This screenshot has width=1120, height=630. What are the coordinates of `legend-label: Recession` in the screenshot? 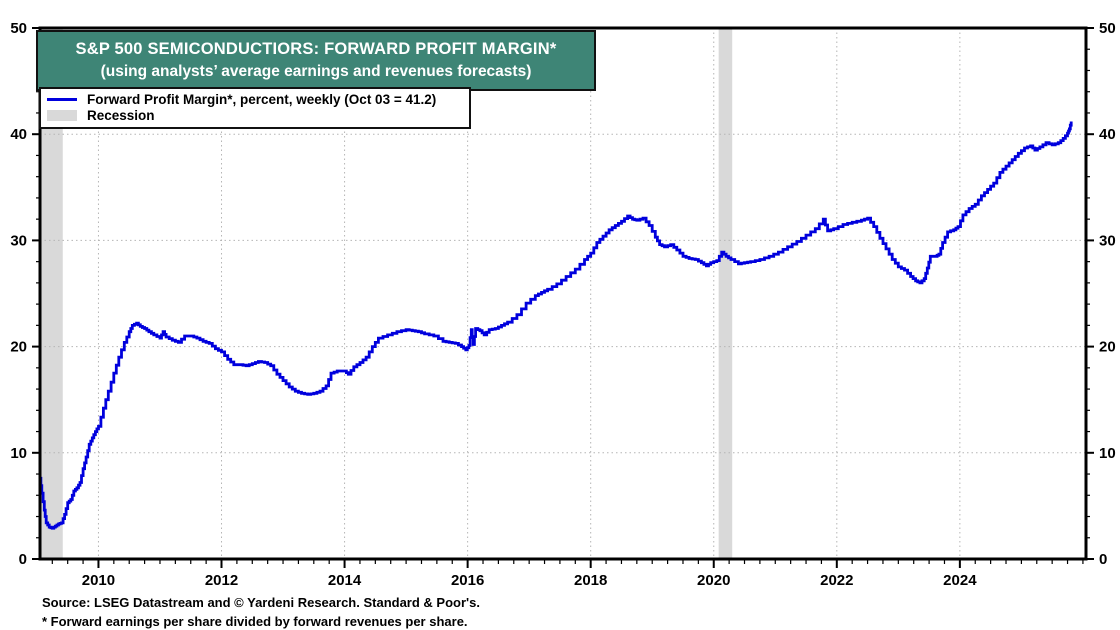 It's located at (121, 115).